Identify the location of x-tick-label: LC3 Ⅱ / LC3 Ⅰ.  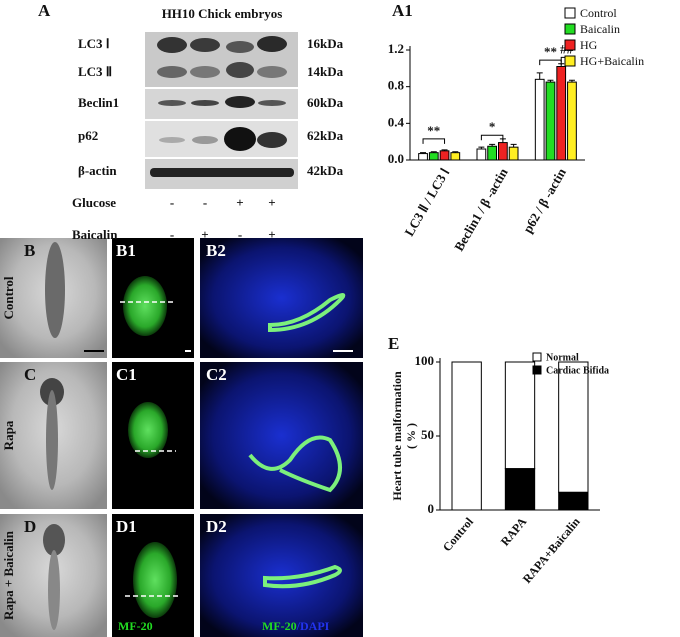
(426, 201).